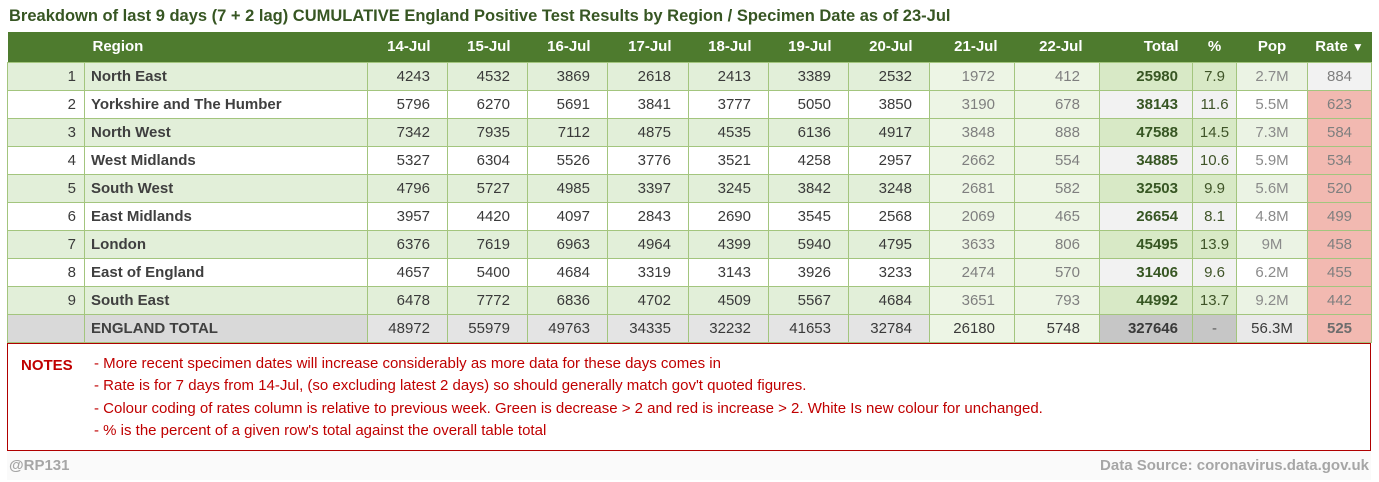 The image size is (1379, 482). I want to click on rate-cell: 584, so click(1339, 132).